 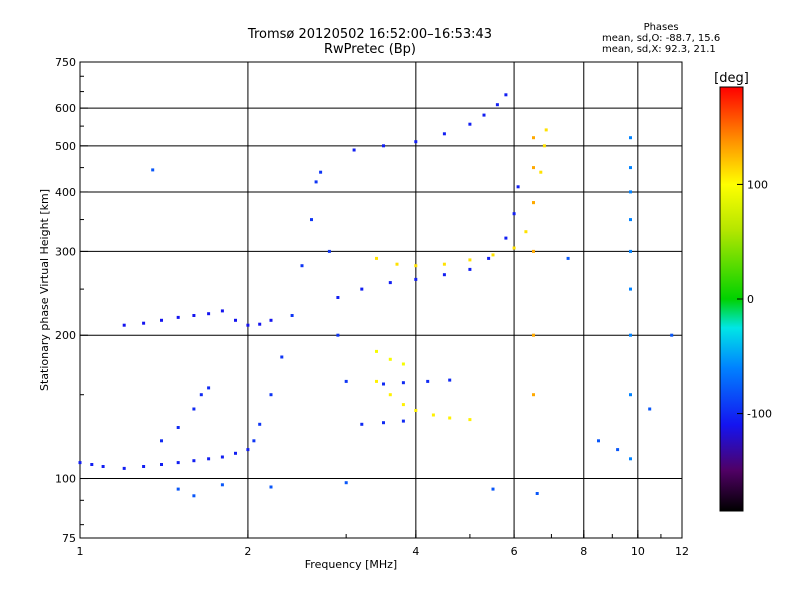 What do you see at coordinates (65, 479) in the screenshot?
I see `y-tick-label: 100` at bounding box center [65, 479].